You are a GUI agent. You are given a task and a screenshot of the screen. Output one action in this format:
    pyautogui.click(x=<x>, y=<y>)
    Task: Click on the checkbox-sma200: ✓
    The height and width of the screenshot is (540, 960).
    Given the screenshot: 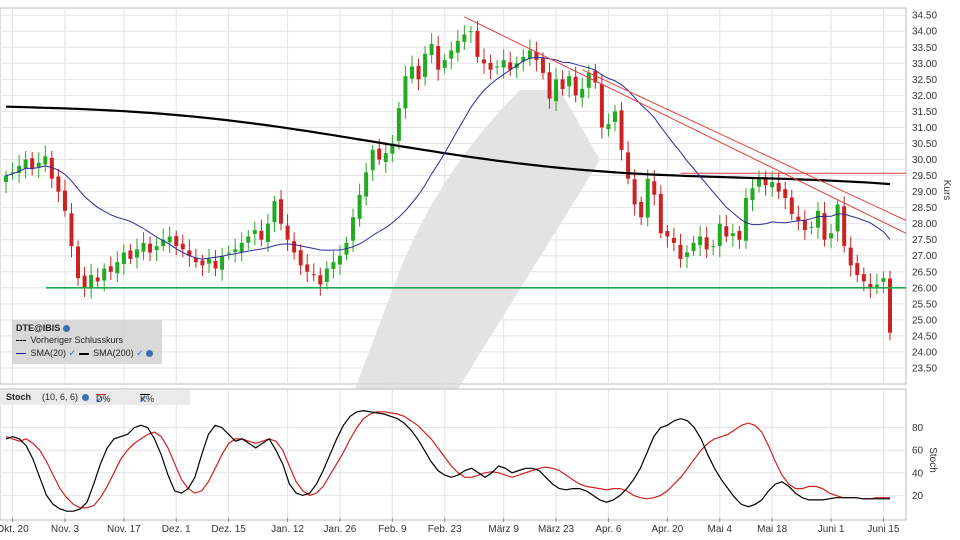 What is the action you would take?
    pyautogui.click(x=140, y=353)
    